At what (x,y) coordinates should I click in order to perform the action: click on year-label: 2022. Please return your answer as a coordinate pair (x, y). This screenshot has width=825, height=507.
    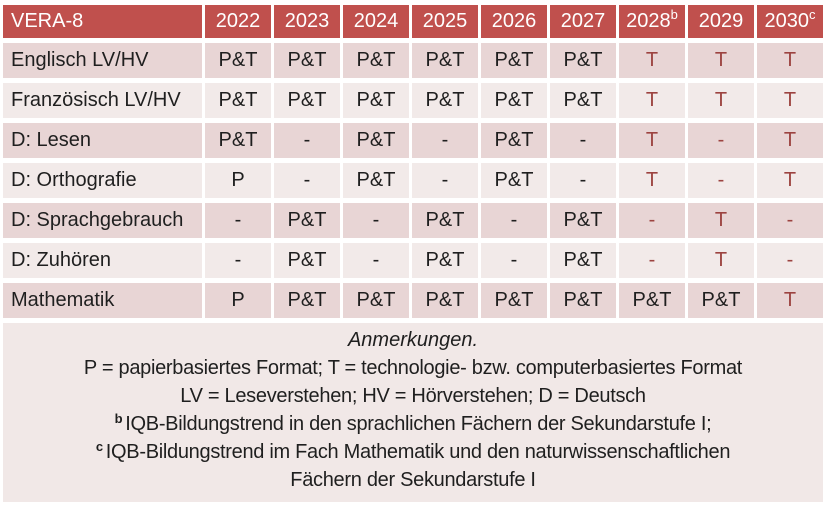
    Looking at the image, I should click on (238, 21).